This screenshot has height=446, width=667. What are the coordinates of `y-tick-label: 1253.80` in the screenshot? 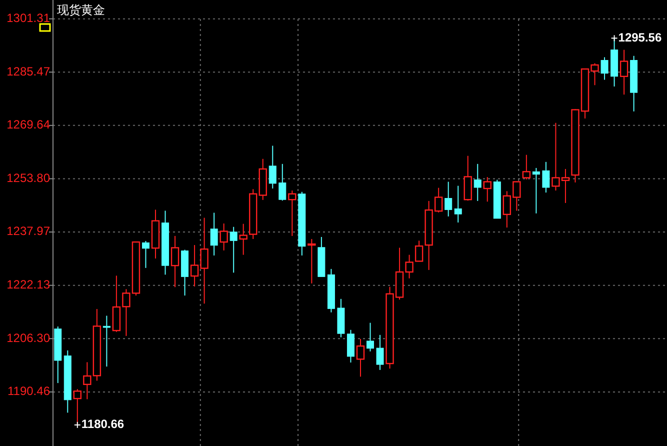 It's located at (28, 177).